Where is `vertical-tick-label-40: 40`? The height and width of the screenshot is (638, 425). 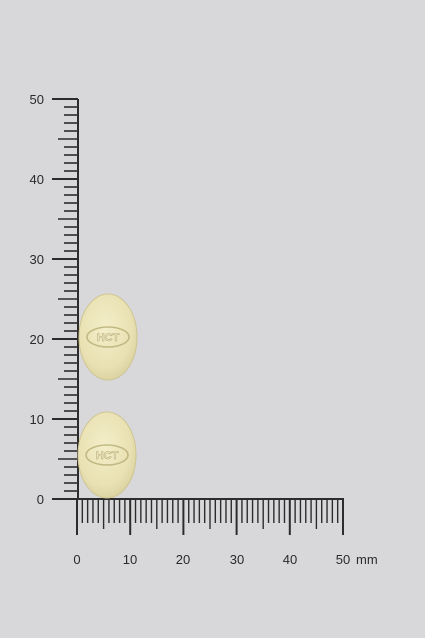
vertical-tick-label-40: 40 is located at coordinates (37, 179).